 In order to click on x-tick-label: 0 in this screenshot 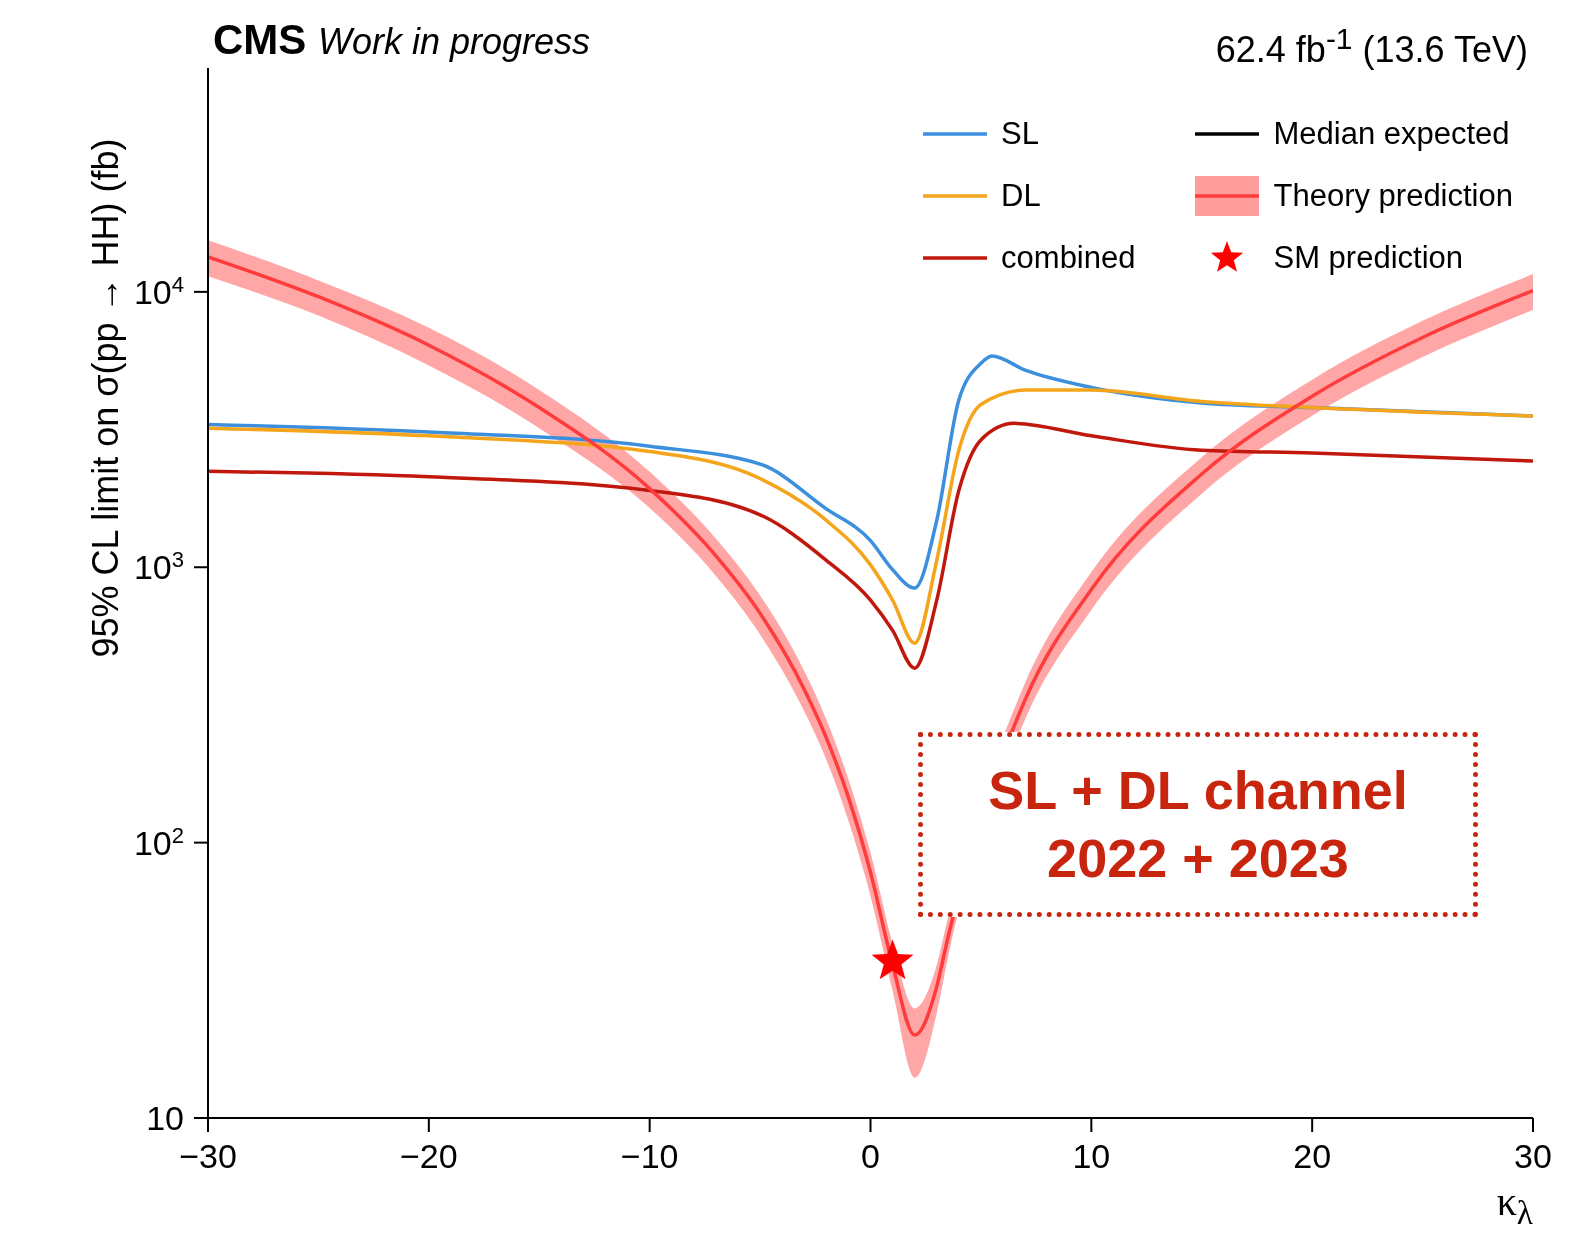, I will do `click(870, 1156)`.